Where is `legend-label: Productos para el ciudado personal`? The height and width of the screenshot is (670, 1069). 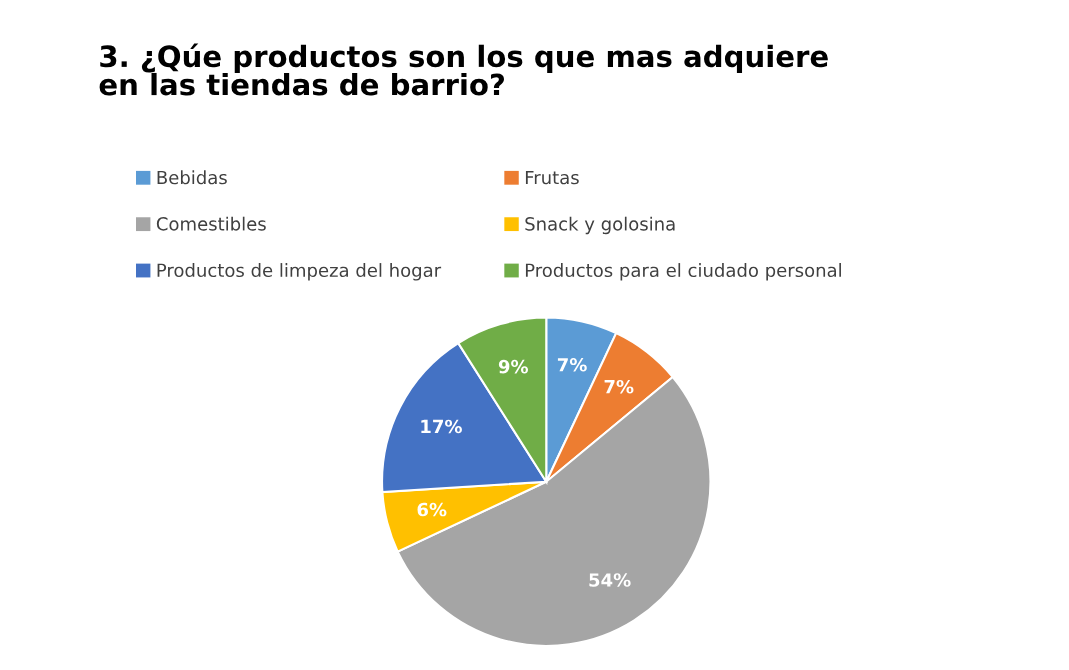 legend-label: Productos para el ciudado personal is located at coordinates (683, 272).